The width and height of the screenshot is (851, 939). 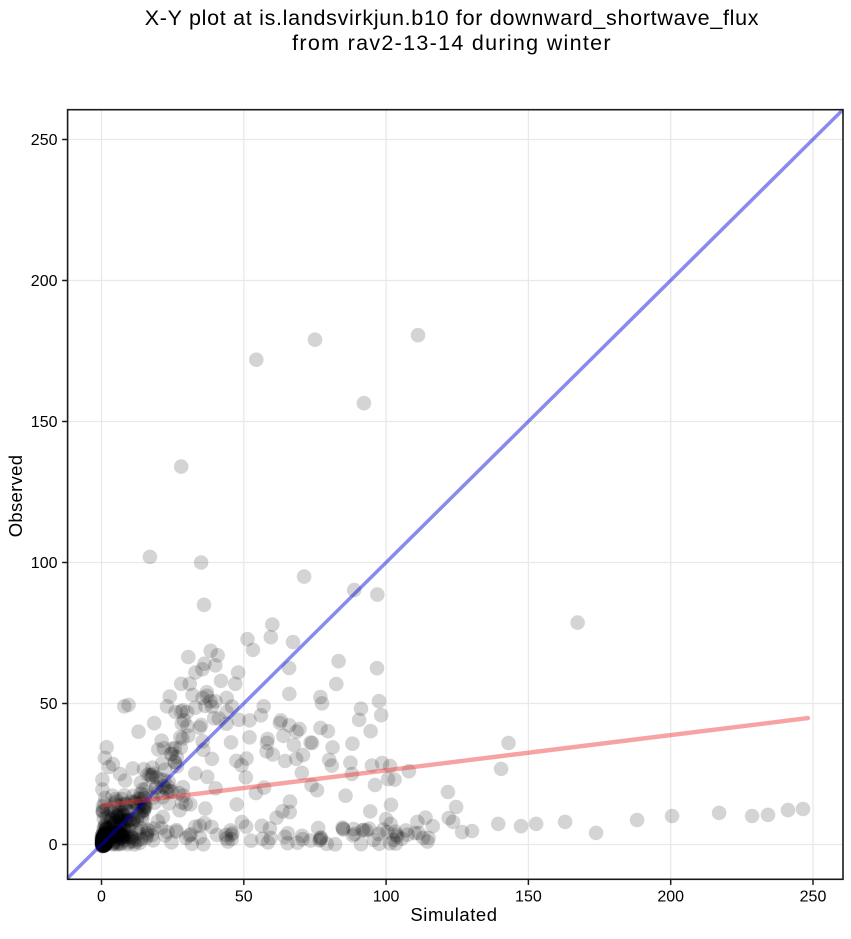 What do you see at coordinates (452, 43) in the screenshot?
I see `svg-text: from rav2-13-14 during winter` at bounding box center [452, 43].